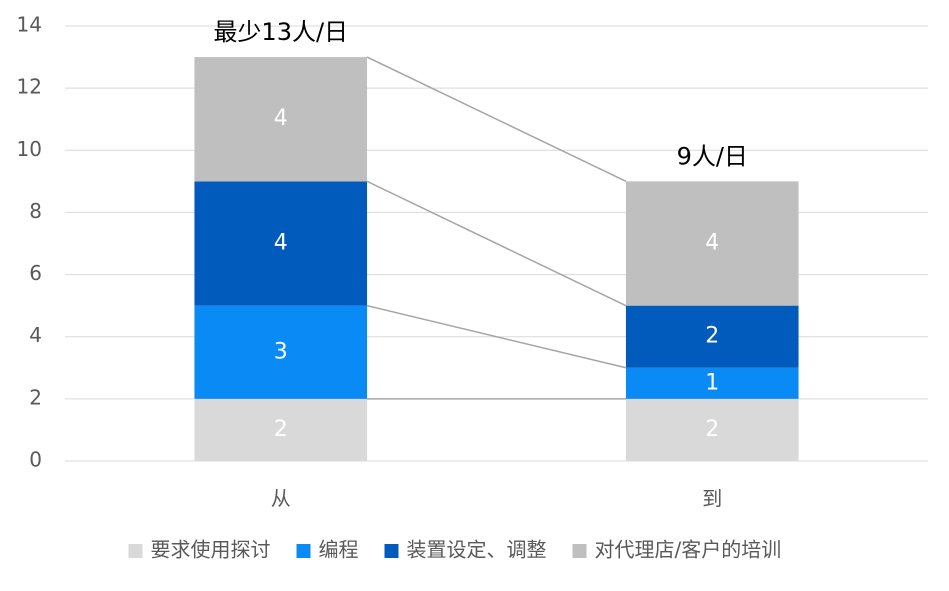 This screenshot has width=949, height=591. Describe the element at coordinates (35, 273) in the screenshot. I see `y-tick-label: 6` at that location.